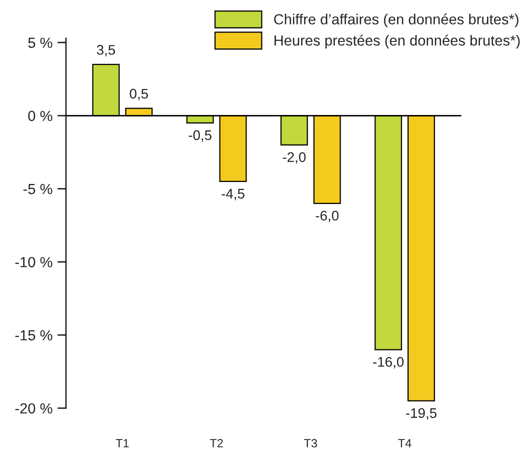  I want to click on x-tick-label: T4, so click(405, 443).